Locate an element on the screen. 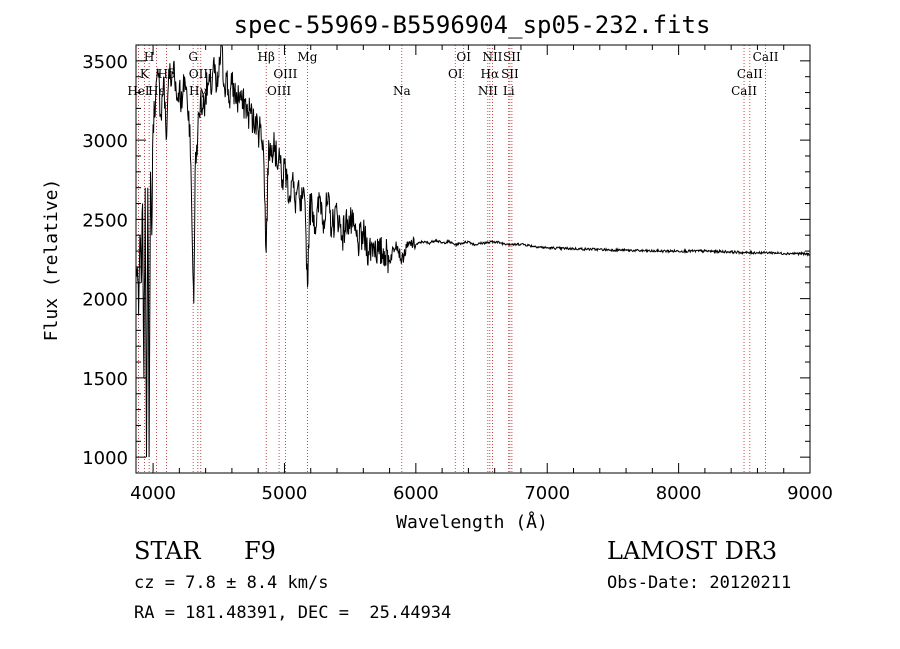 The image size is (900, 649). redshift-text: cz = 7.8 ± 8.4 km/s is located at coordinates (231, 583).